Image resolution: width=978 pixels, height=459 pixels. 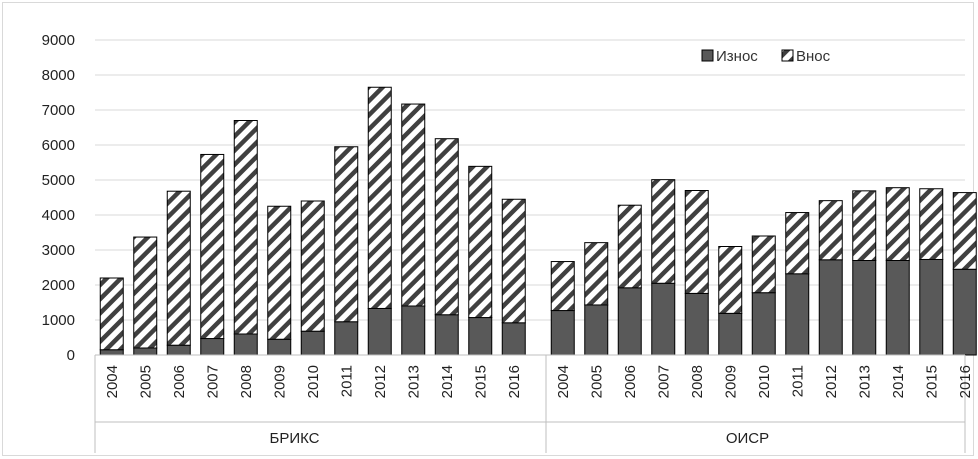 I want to click on legend-label-vnos: Внос, so click(x=813, y=56).